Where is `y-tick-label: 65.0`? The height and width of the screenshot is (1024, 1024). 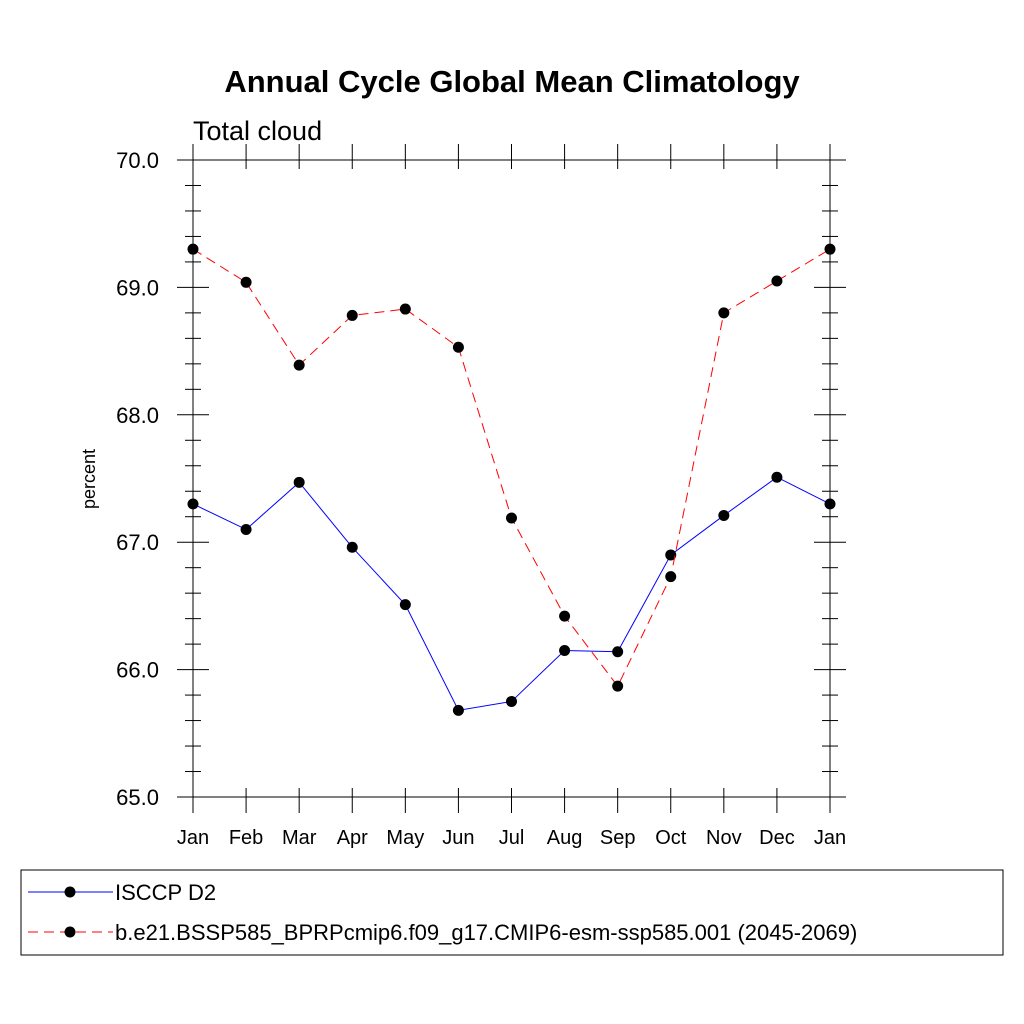 y-tick-label: 65.0 is located at coordinates (137, 797).